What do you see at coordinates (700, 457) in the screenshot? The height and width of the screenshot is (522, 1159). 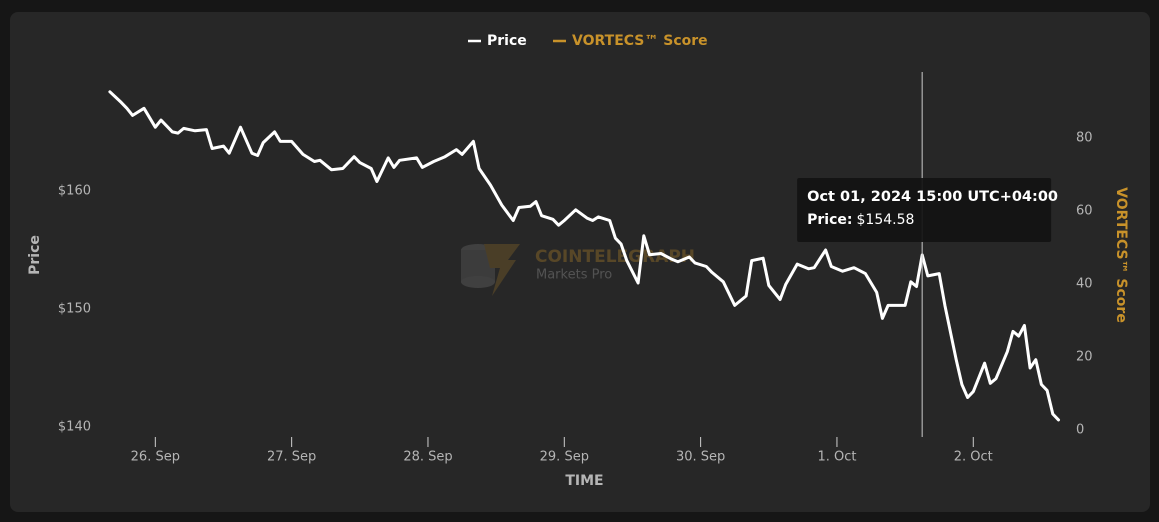 I see `x-tick-label: 30. Sep` at bounding box center [700, 457].